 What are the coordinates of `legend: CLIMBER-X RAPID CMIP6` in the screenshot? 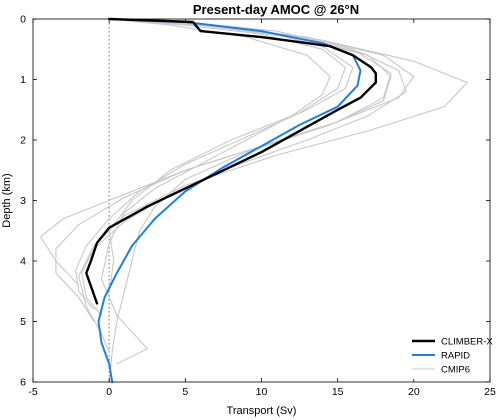 It's located at (450, 356).